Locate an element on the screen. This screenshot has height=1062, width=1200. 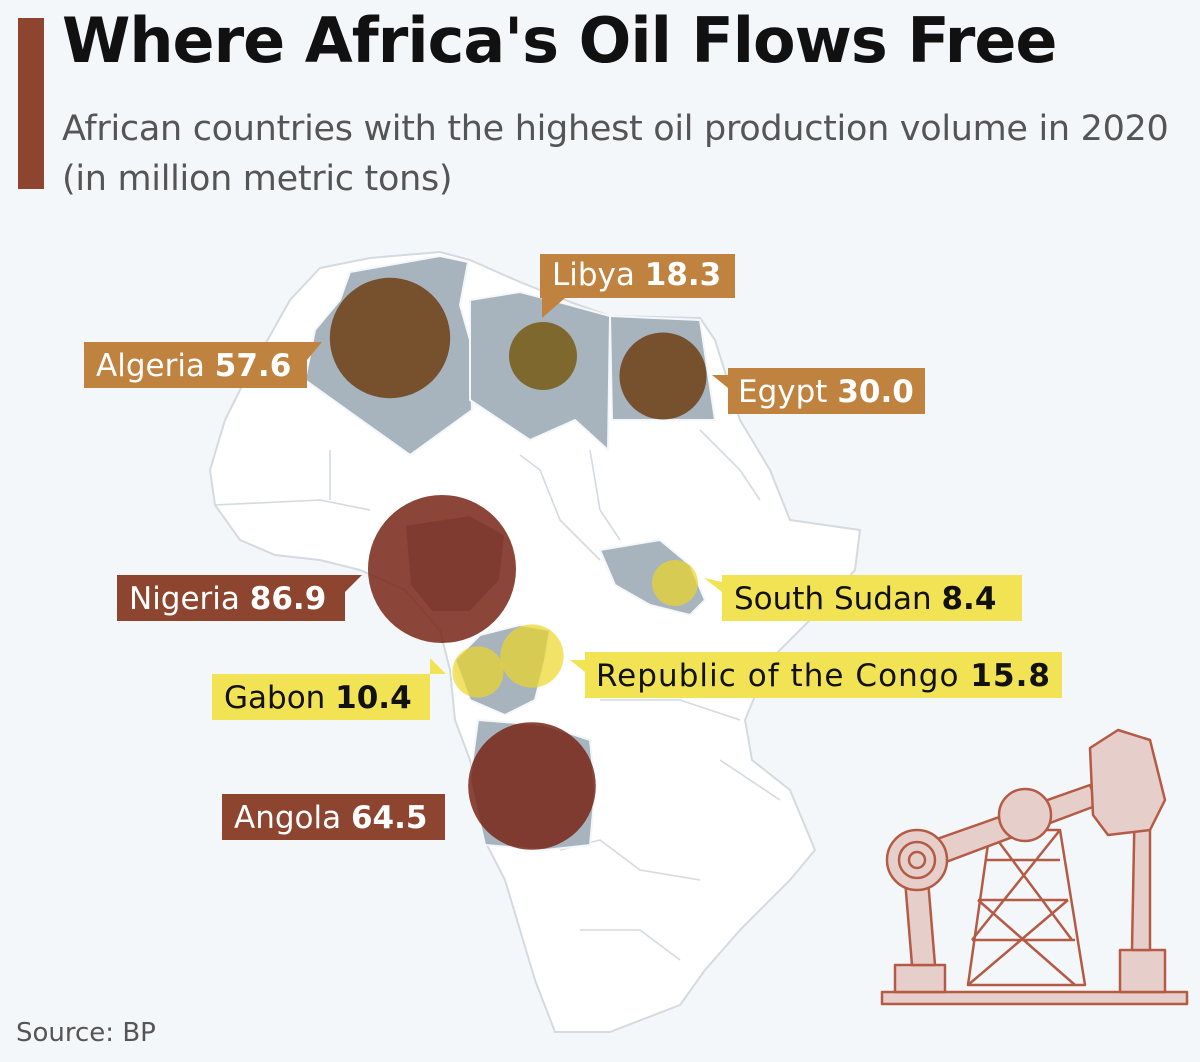
label-angola-text: Angola 64.5 is located at coordinates (330, 818).